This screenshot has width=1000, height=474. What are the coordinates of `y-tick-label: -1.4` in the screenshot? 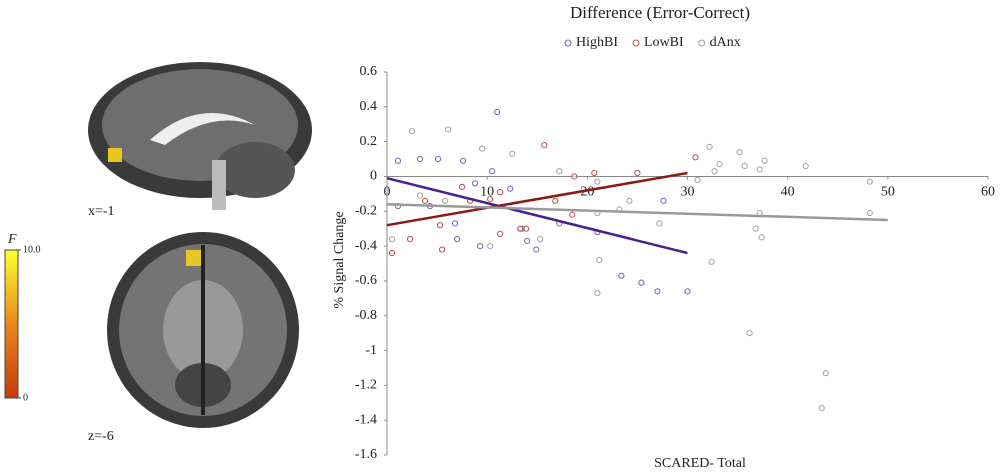 It's located at (366, 419).